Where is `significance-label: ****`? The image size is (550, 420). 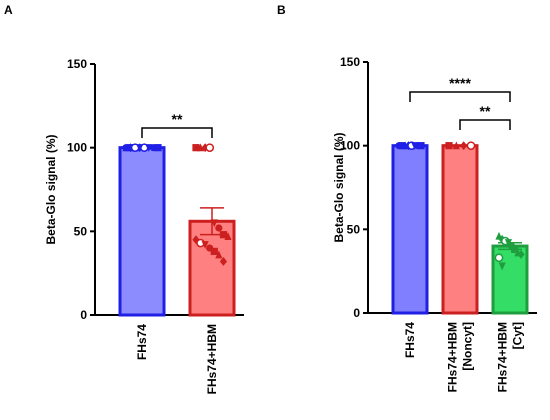
significance-label: **** is located at coordinates (460, 83).